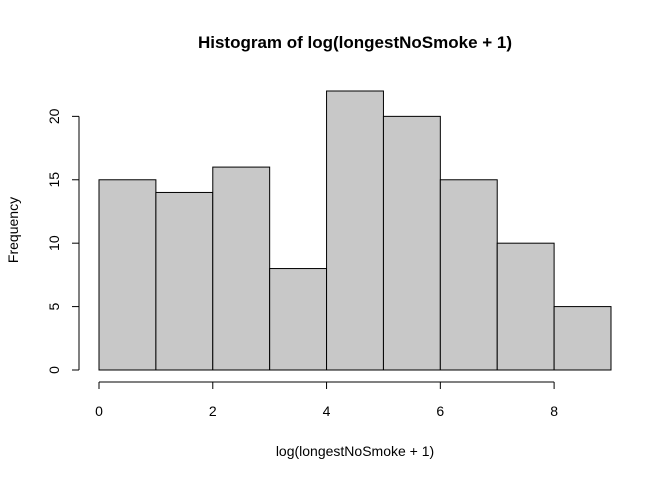  Describe the element at coordinates (327, 411) in the screenshot. I see `x-tick-label: 4` at that location.